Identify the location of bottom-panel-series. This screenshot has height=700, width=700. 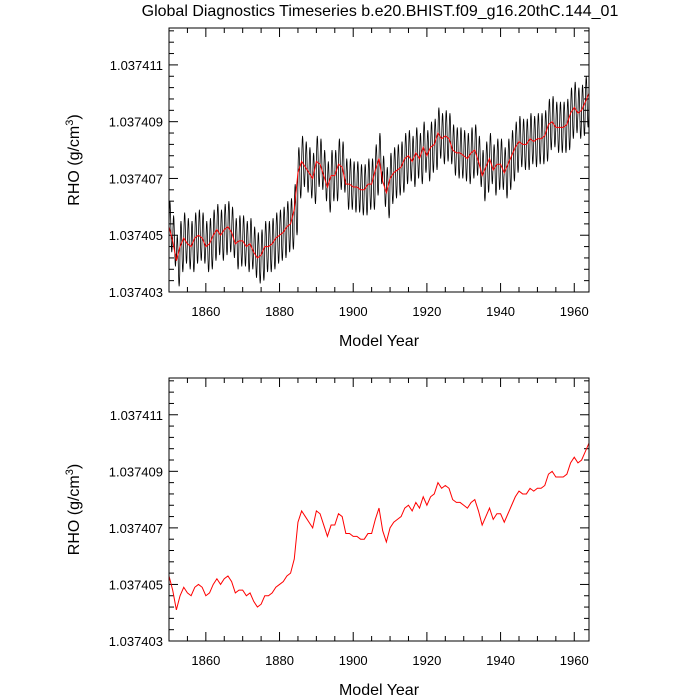
(379, 526).